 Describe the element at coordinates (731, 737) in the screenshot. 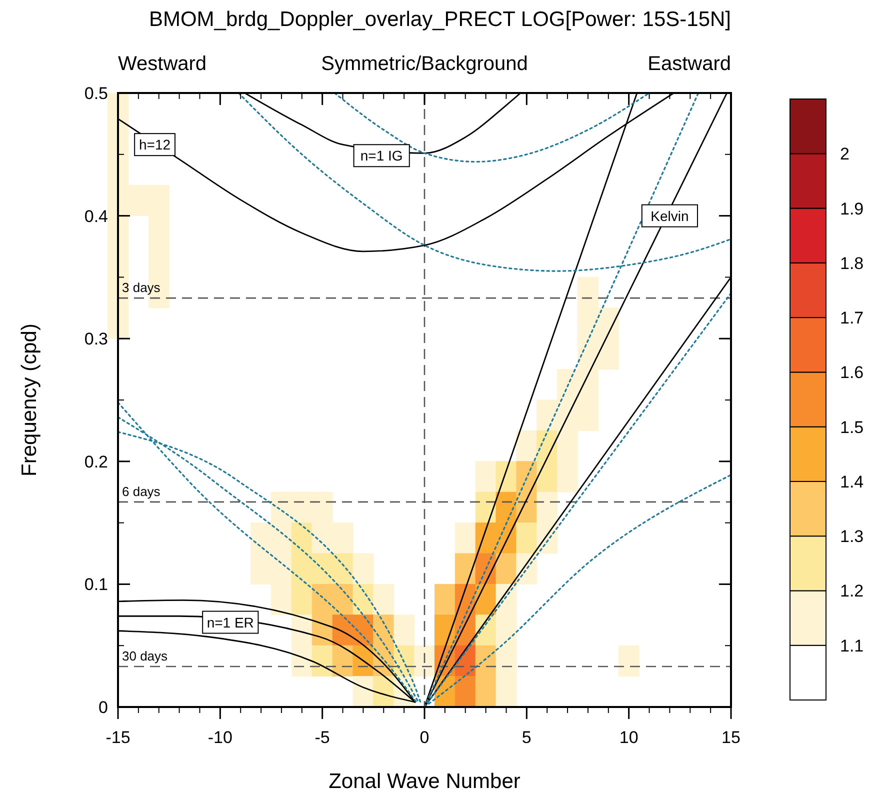

I see `x-tick-label: 15` at that location.